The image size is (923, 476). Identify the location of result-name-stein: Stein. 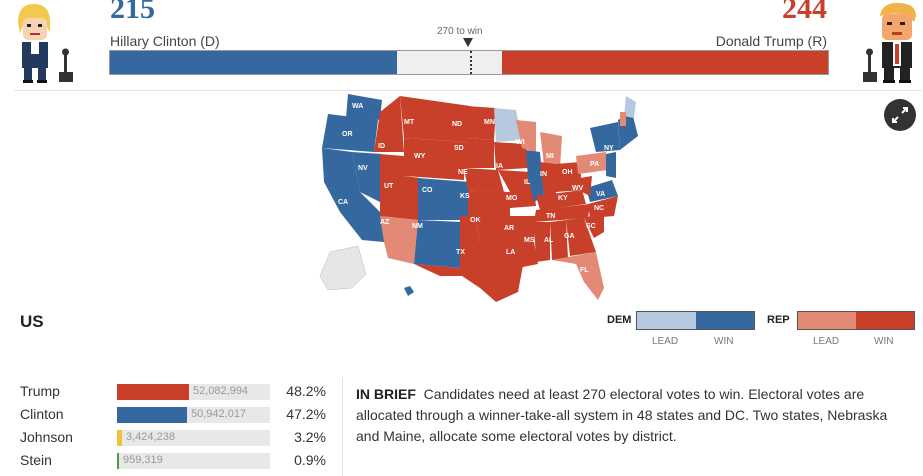
(36, 460).